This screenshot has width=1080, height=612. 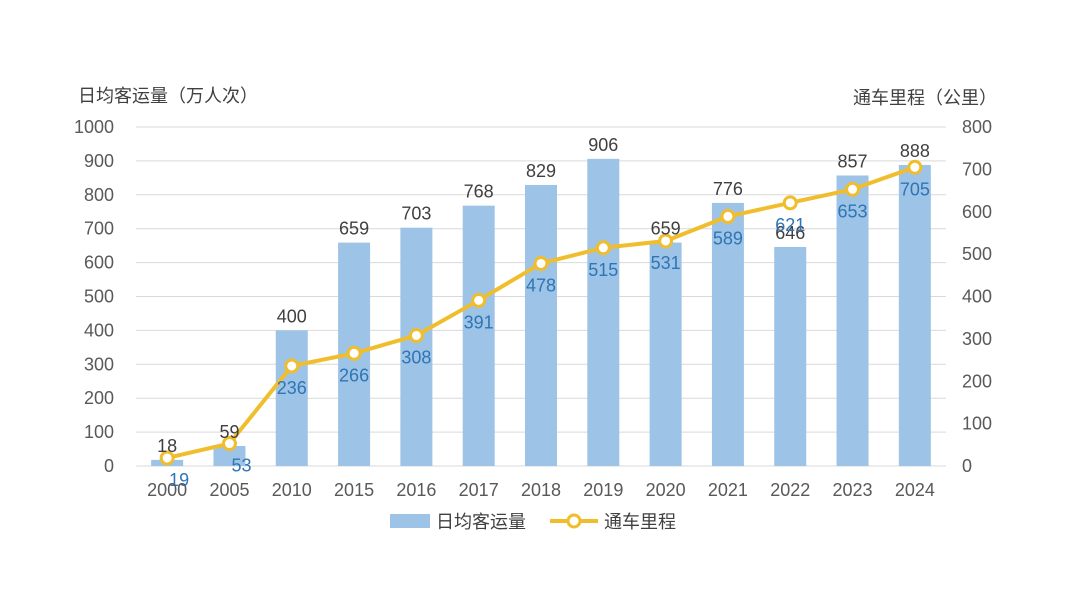 What do you see at coordinates (109, 466) in the screenshot?
I see `left-tick-0: 0` at bounding box center [109, 466].